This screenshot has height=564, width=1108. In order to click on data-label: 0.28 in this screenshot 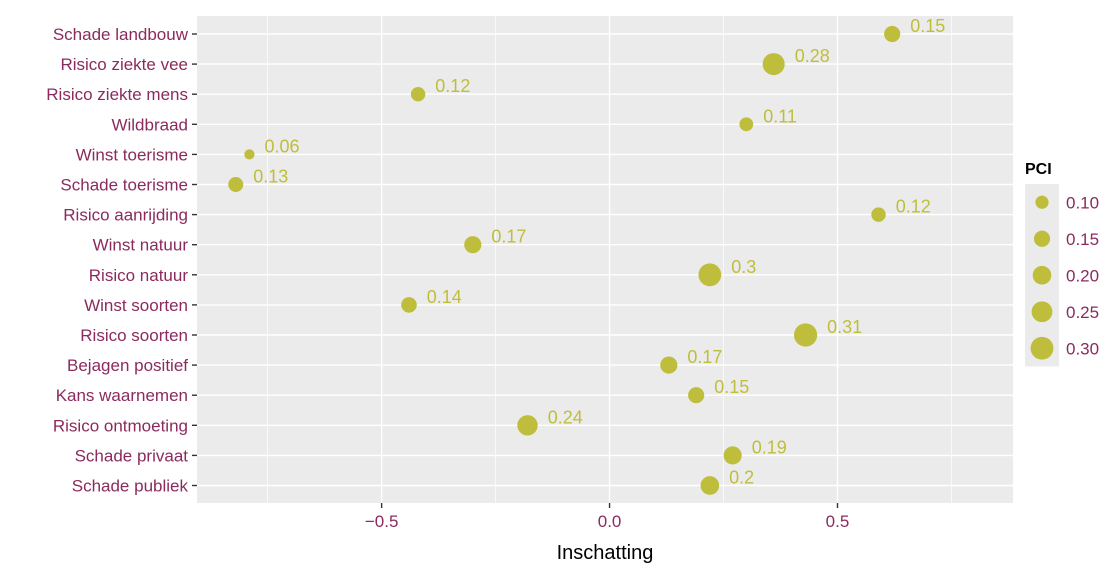, I will do `click(812, 56)`.